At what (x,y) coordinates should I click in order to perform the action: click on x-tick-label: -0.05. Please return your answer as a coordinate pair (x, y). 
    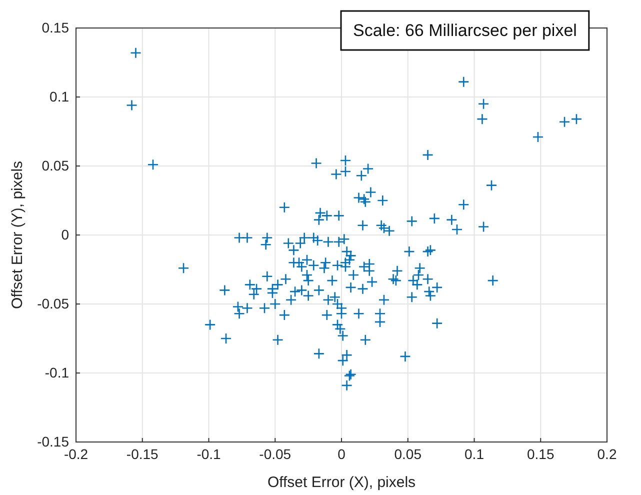
    Looking at the image, I should click on (275, 454).